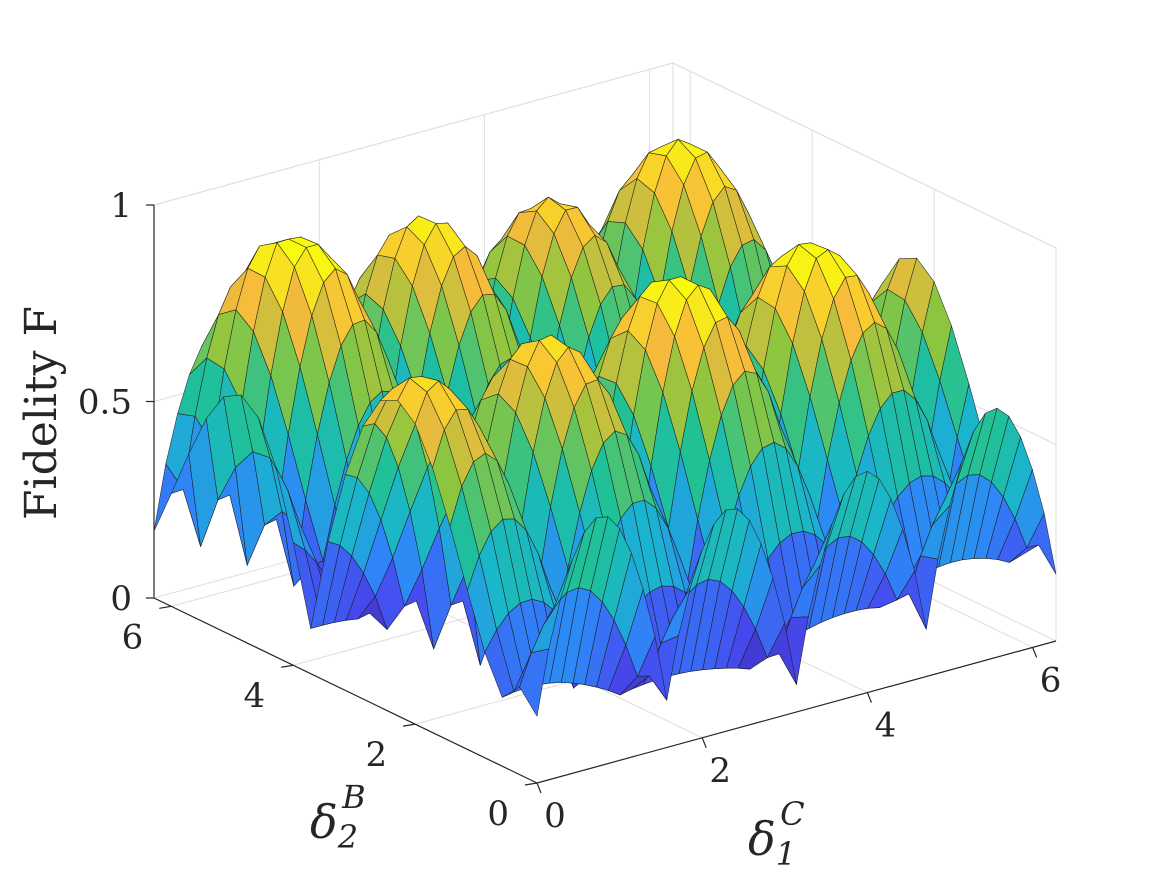 This screenshot has height=875, width=1167. I want to click on y-axis-title: δ2B, so click(338, 817).